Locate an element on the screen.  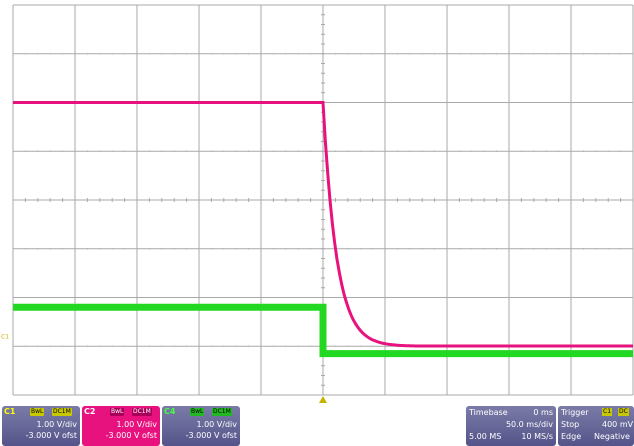
trigger-type: Edge is located at coordinates (571, 436).